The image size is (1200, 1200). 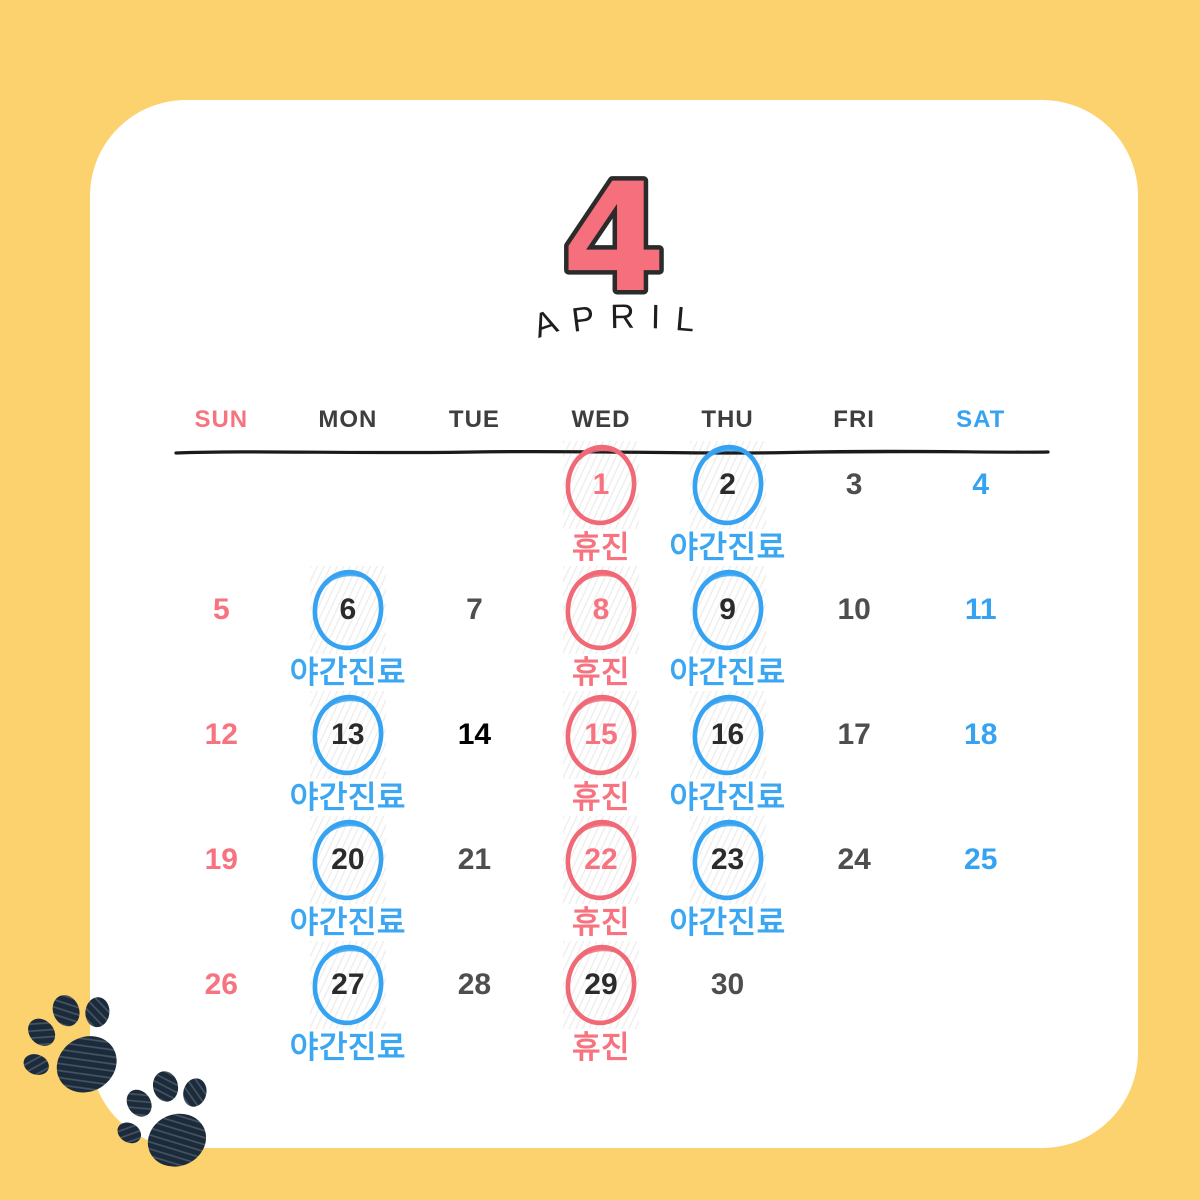 What do you see at coordinates (685, 319) in the screenshot?
I see `month-name-letter: L` at bounding box center [685, 319].